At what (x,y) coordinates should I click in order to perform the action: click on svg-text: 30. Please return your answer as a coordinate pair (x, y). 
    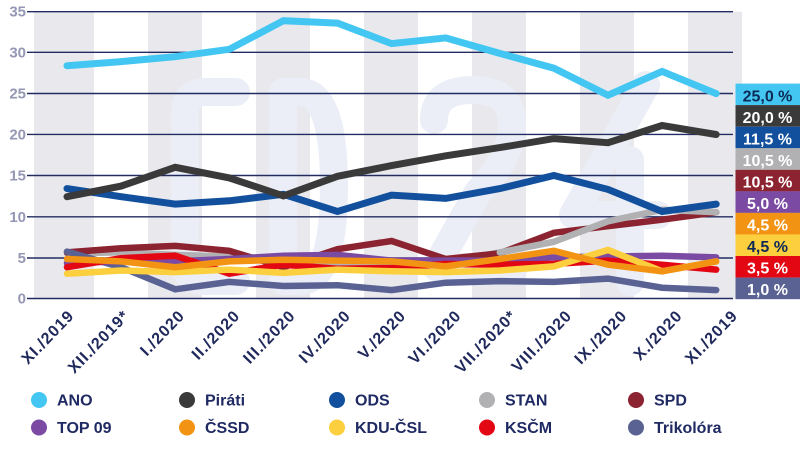
    Looking at the image, I should click on (17, 52).